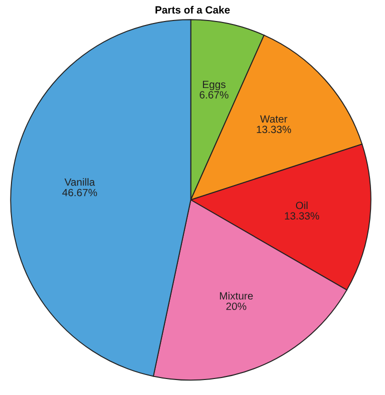 Image resolution: width=385 pixels, height=395 pixels. What do you see at coordinates (193, 10) in the screenshot?
I see `chart-title: Parts of a Cake` at bounding box center [193, 10].